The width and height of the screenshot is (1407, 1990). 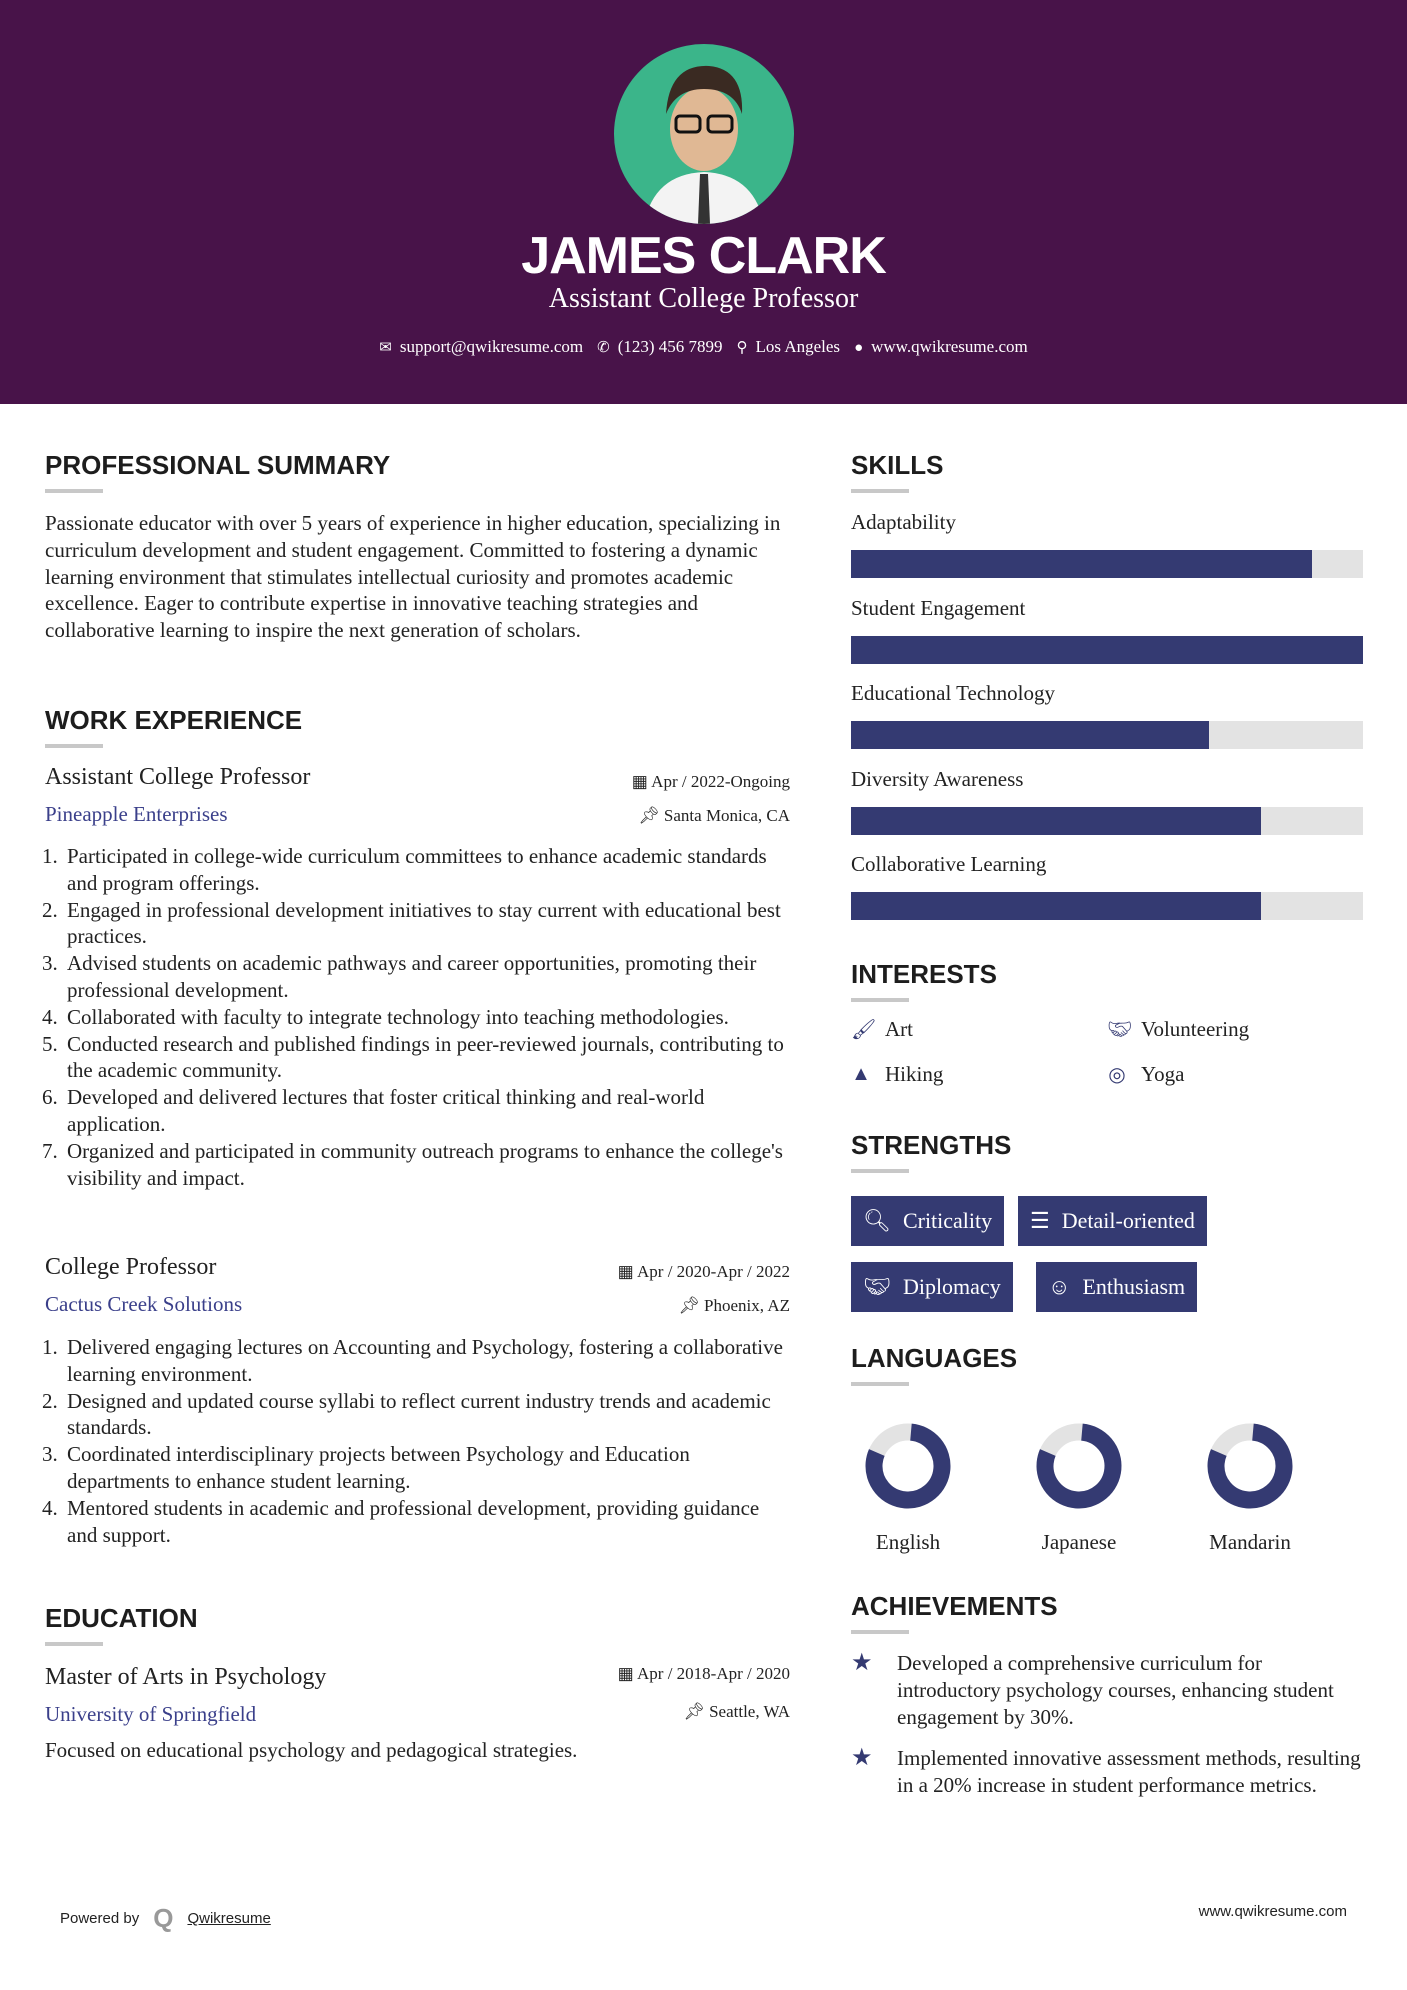 I want to click on brand-link: Qwikresume, so click(x=229, y=1918).